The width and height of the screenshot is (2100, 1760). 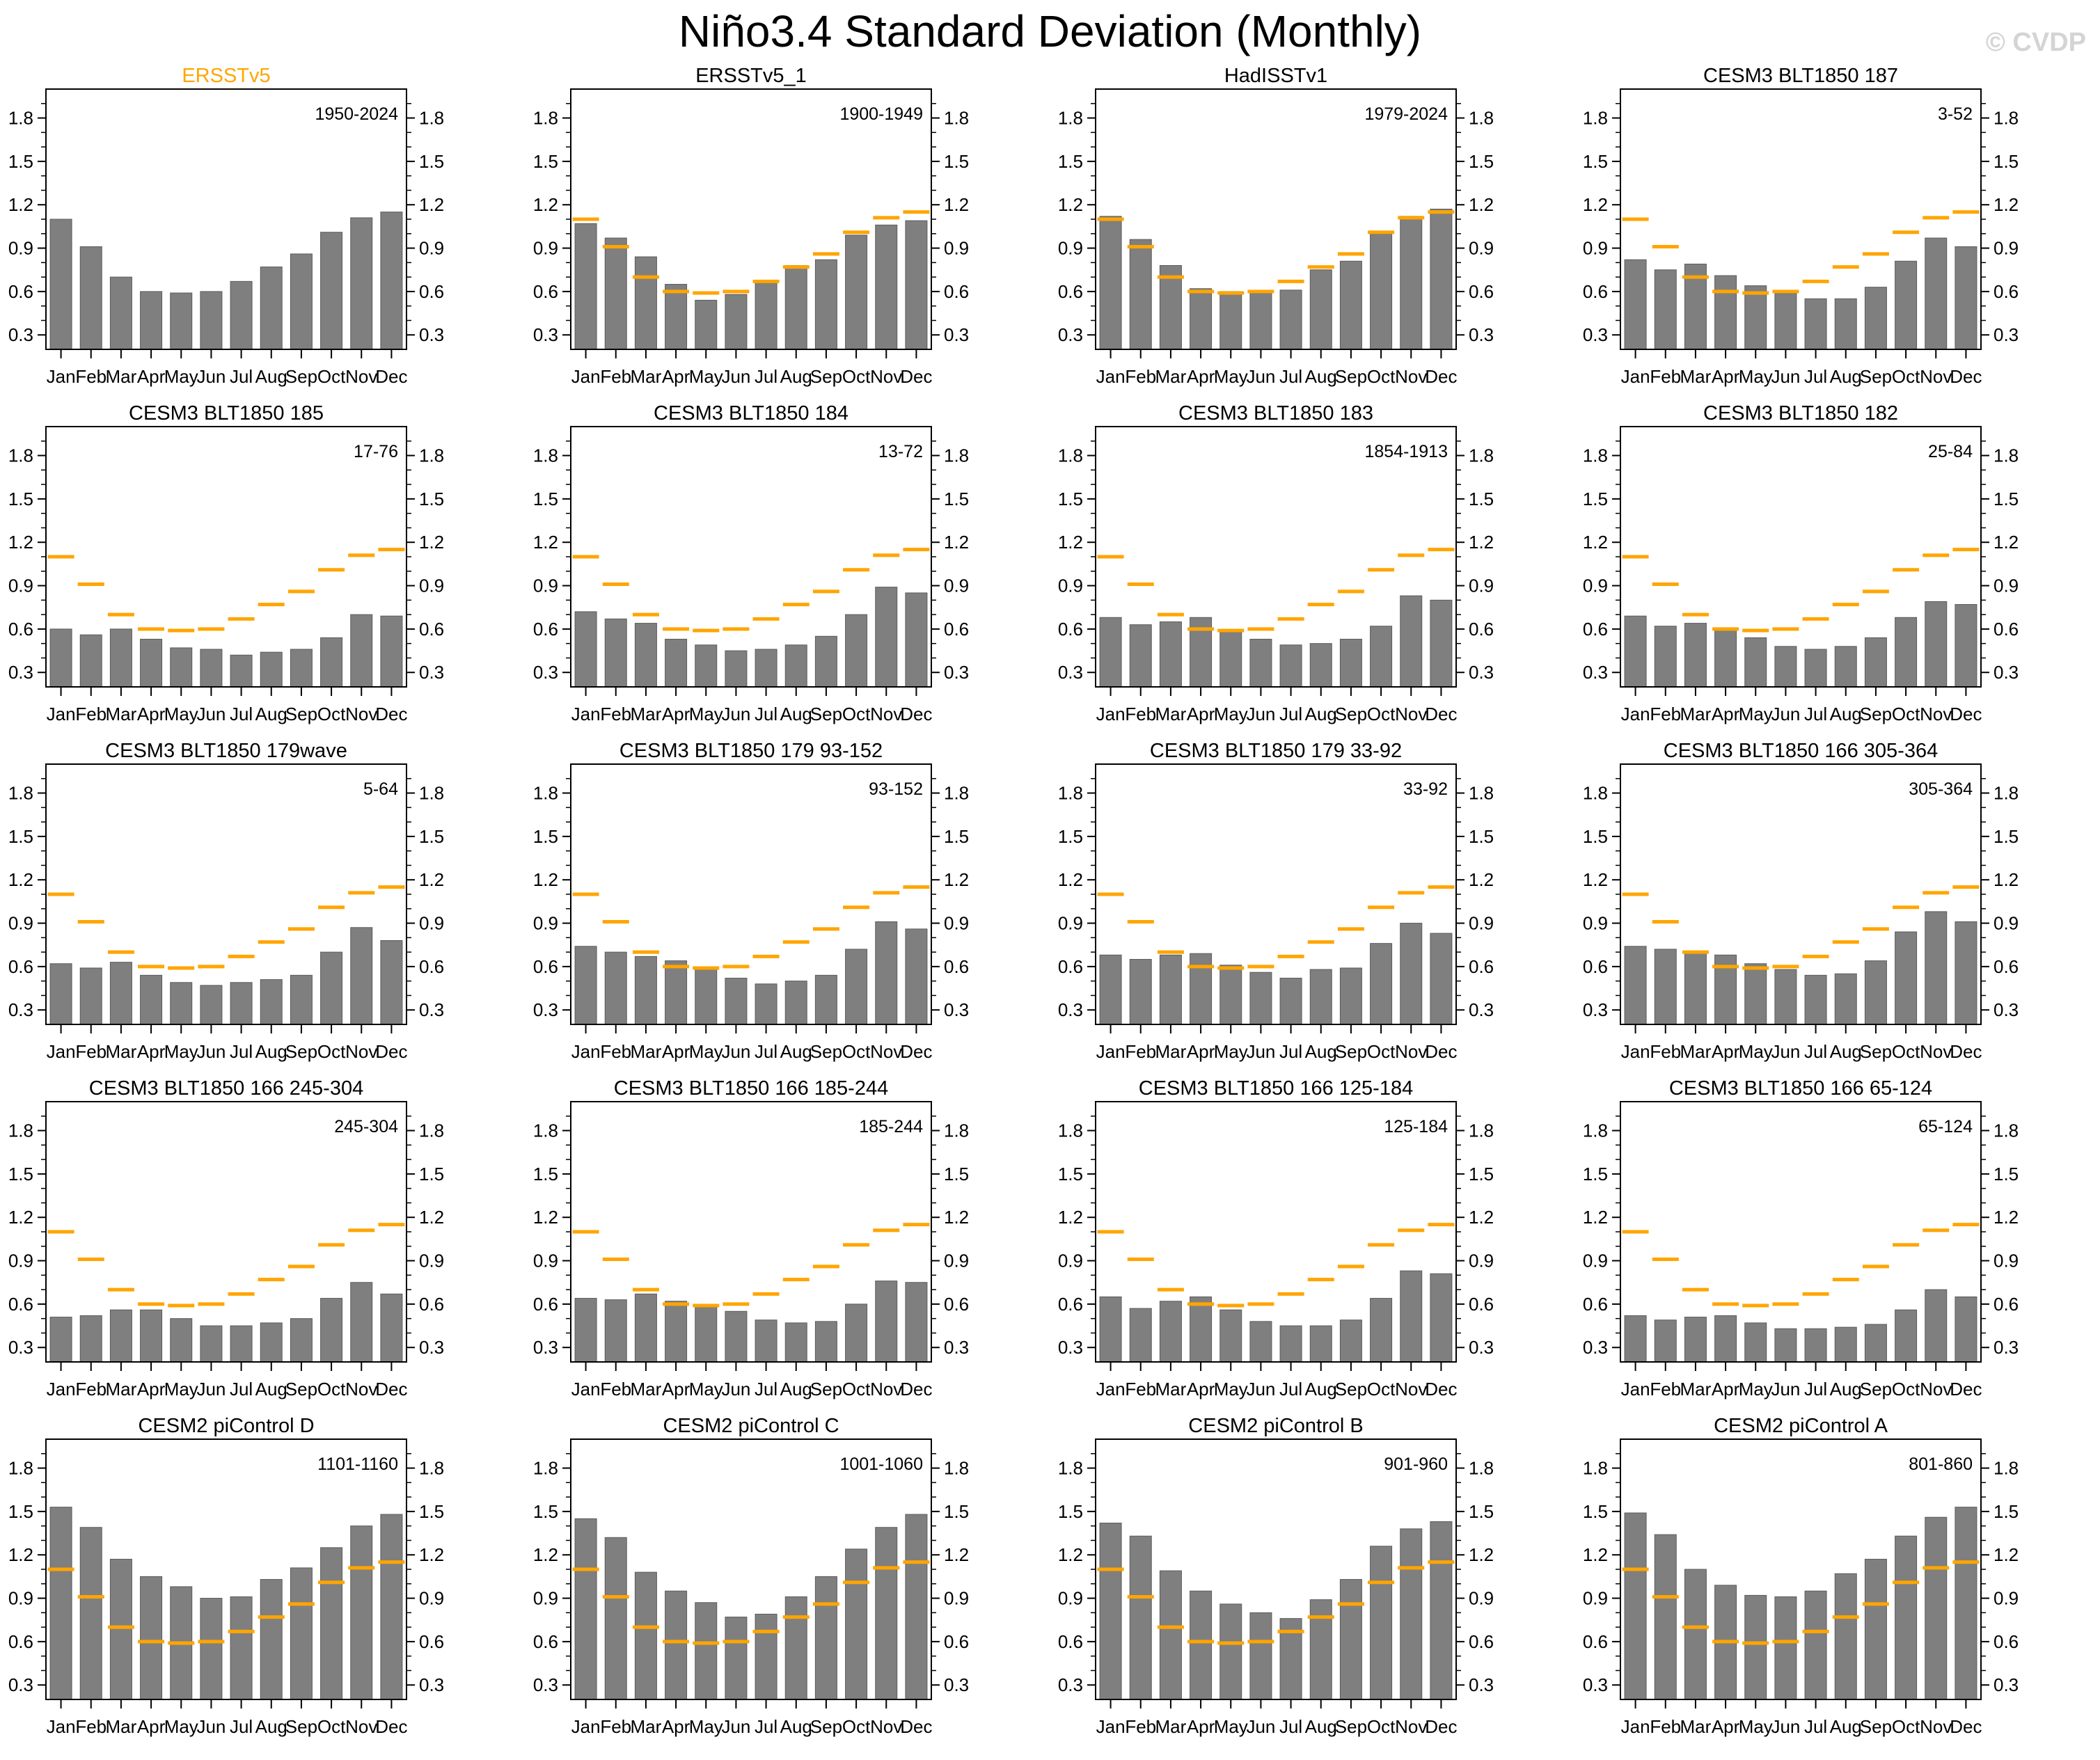 I want to click on x-tick-label-Apr: Apr, so click(x=1201, y=1727).